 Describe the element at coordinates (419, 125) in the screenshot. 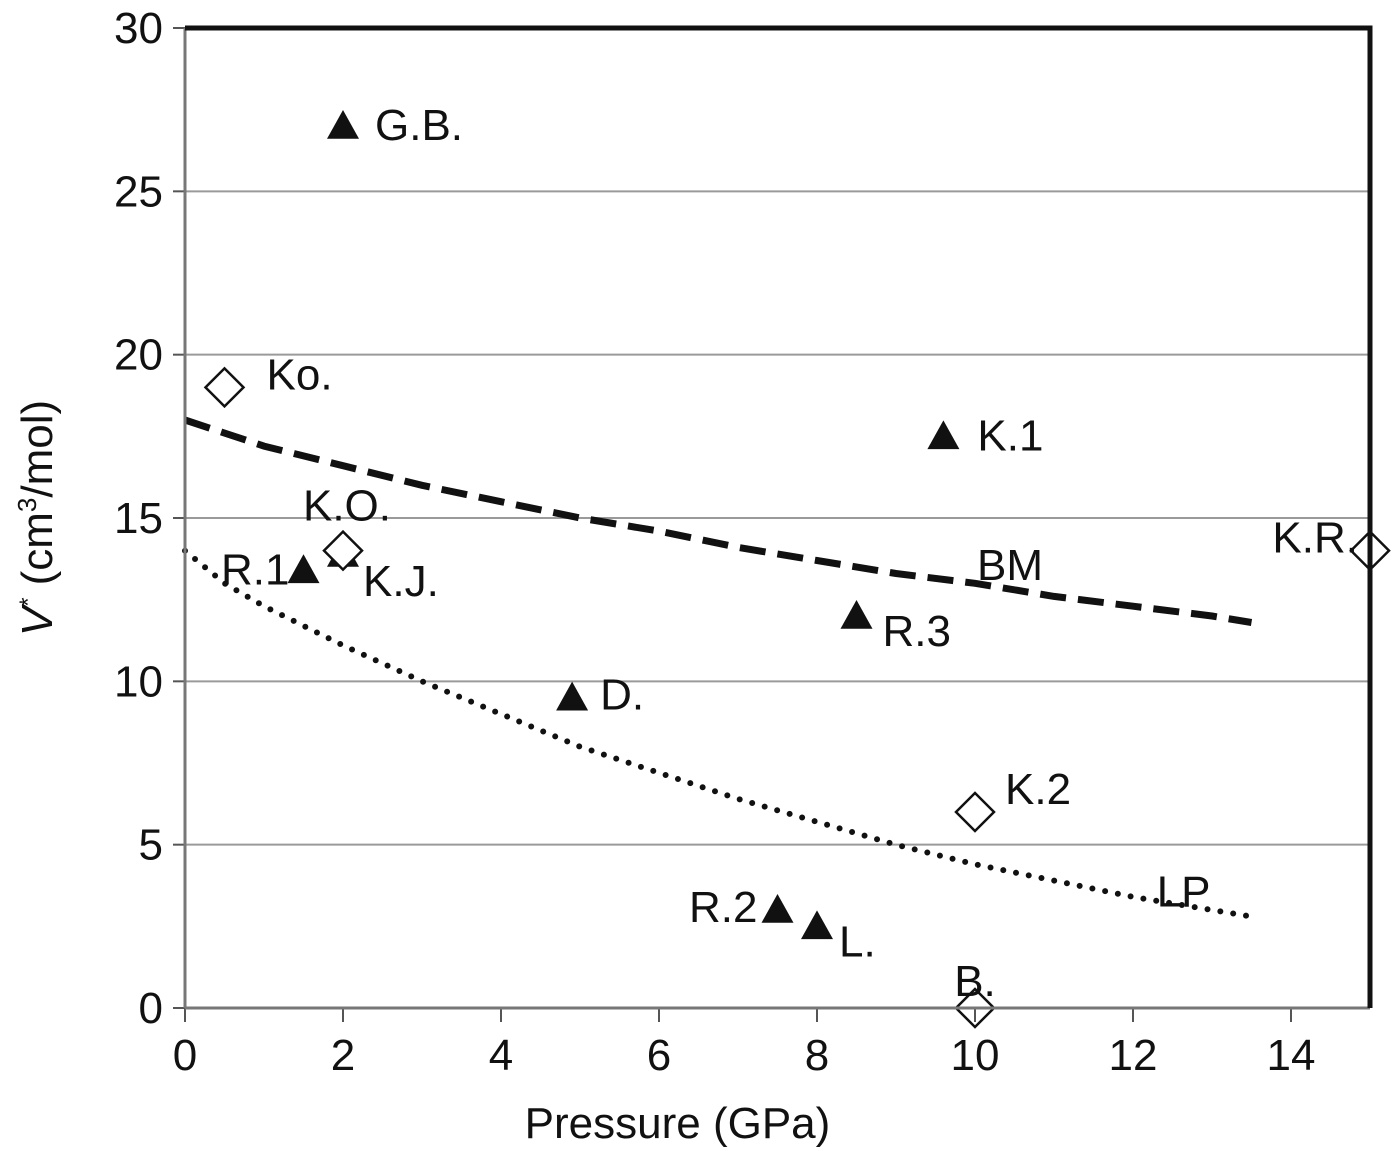

I see `point-label: G.B.` at that location.